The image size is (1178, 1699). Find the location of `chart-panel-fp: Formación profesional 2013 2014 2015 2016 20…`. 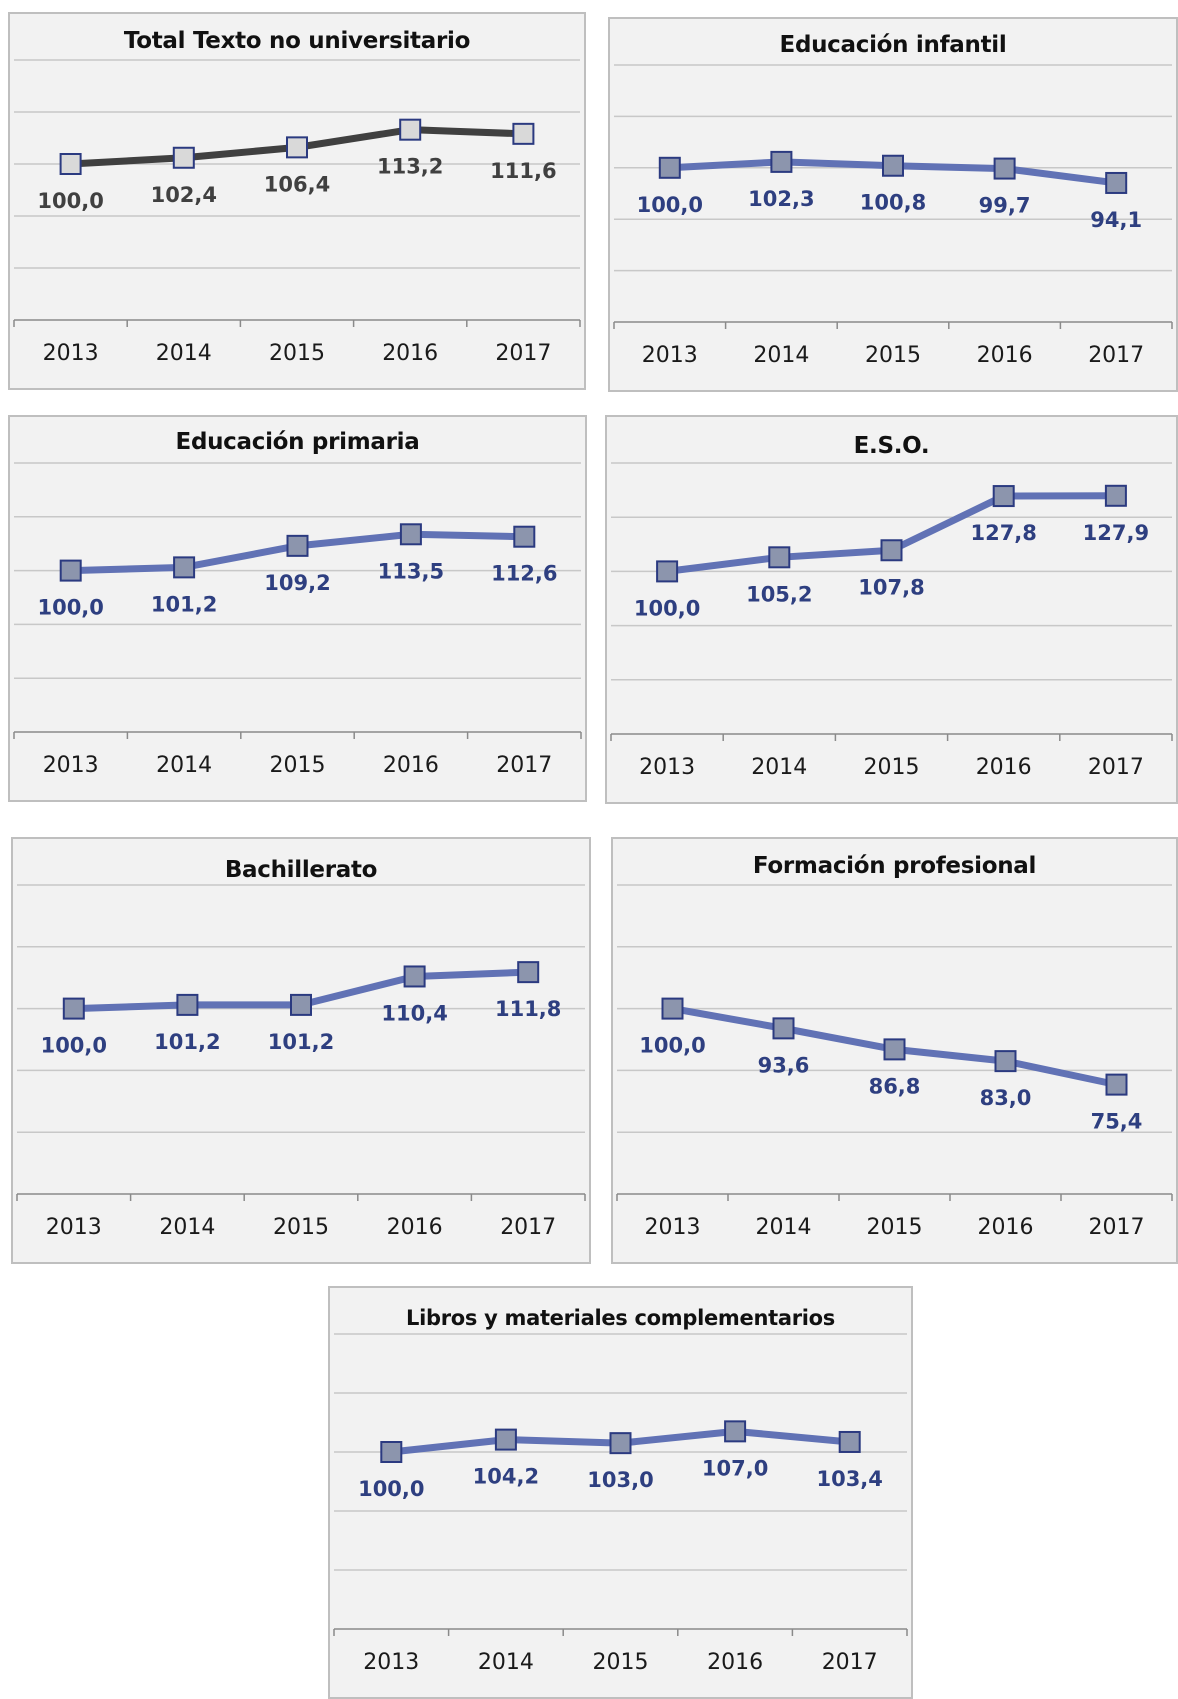

chart-panel-fp: Formación profesional 2013 2014 2015 2016 20… is located at coordinates (894, 1050).